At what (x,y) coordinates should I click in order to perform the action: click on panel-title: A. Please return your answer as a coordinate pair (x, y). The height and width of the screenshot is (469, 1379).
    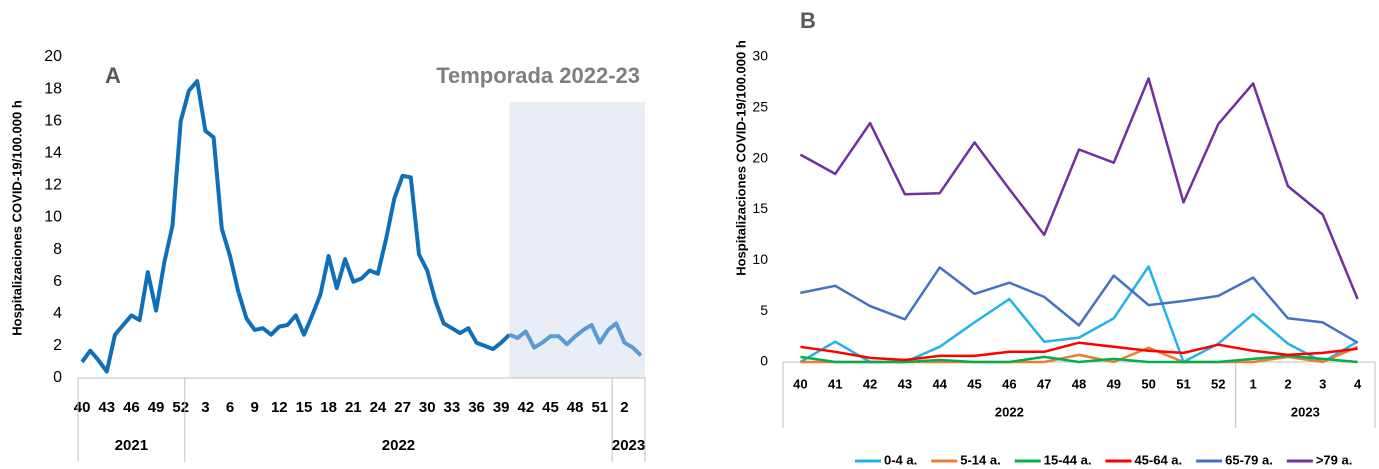
    Looking at the image, I should click on (113, 75).